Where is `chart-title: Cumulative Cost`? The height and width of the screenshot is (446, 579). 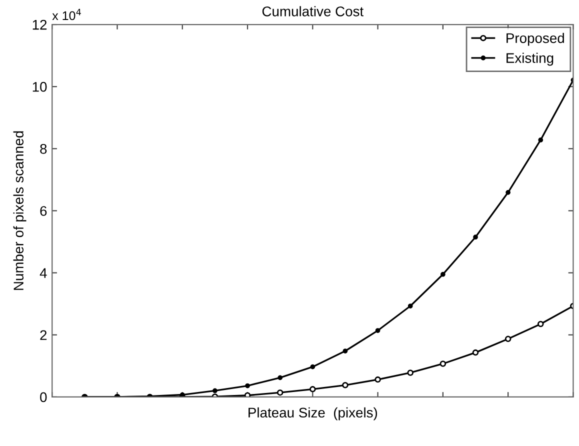
chart-title: Cumulative Cost is located at coordinates (313, 11).